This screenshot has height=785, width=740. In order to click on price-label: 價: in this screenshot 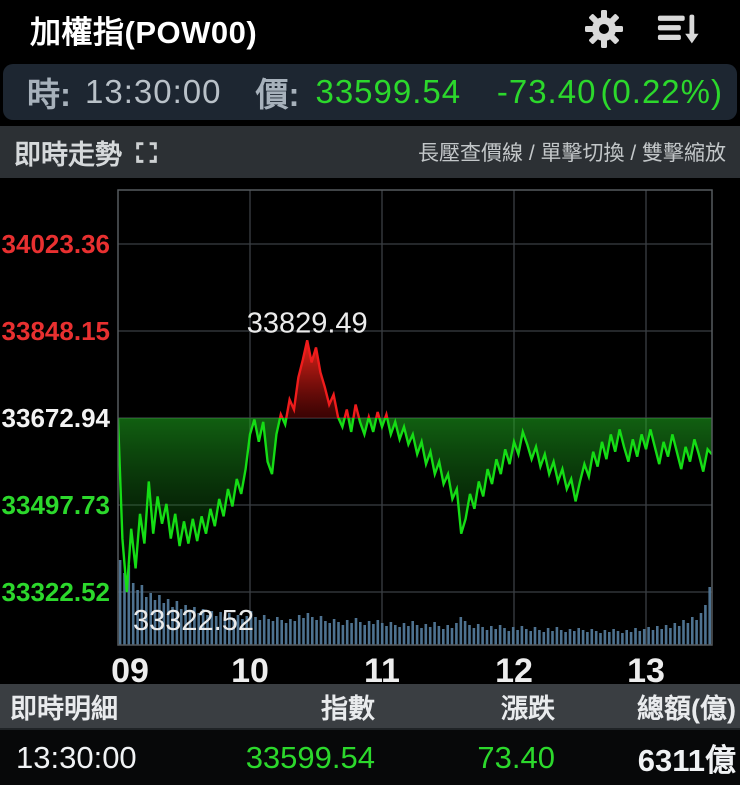, I will do `click(277, 94)`.